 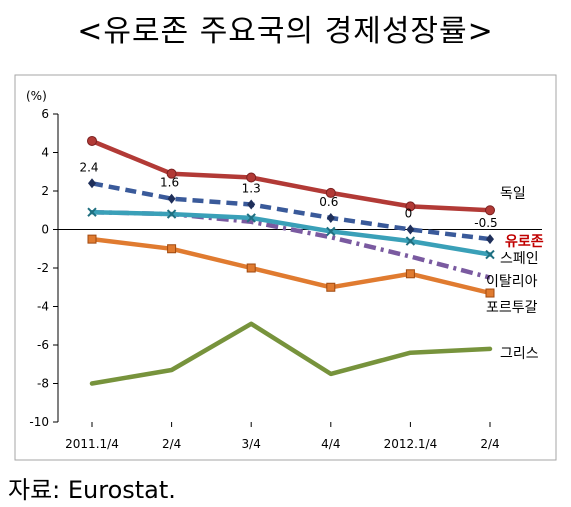 I want to click on series-name-label: 스페인, so click(x=519, y=259).